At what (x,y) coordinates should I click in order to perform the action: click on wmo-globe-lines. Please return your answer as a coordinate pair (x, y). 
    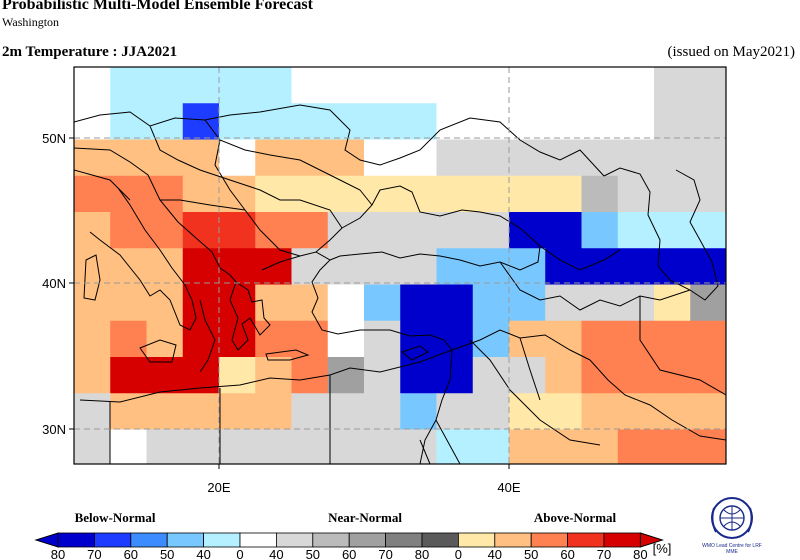
    Looking at the image, I should click on (732, 518).